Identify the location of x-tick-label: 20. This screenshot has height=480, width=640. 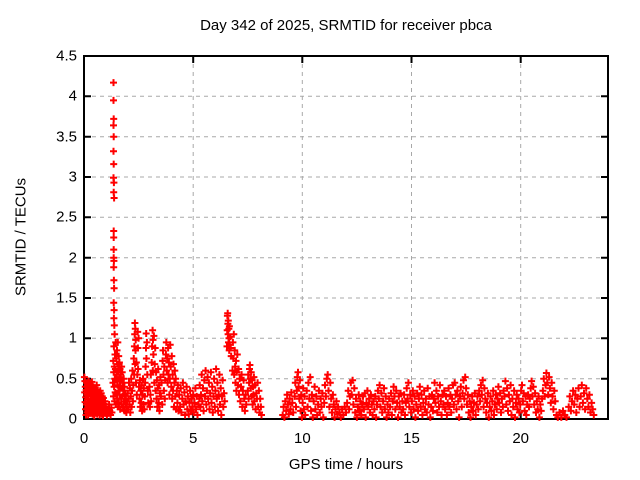
(520, 438).